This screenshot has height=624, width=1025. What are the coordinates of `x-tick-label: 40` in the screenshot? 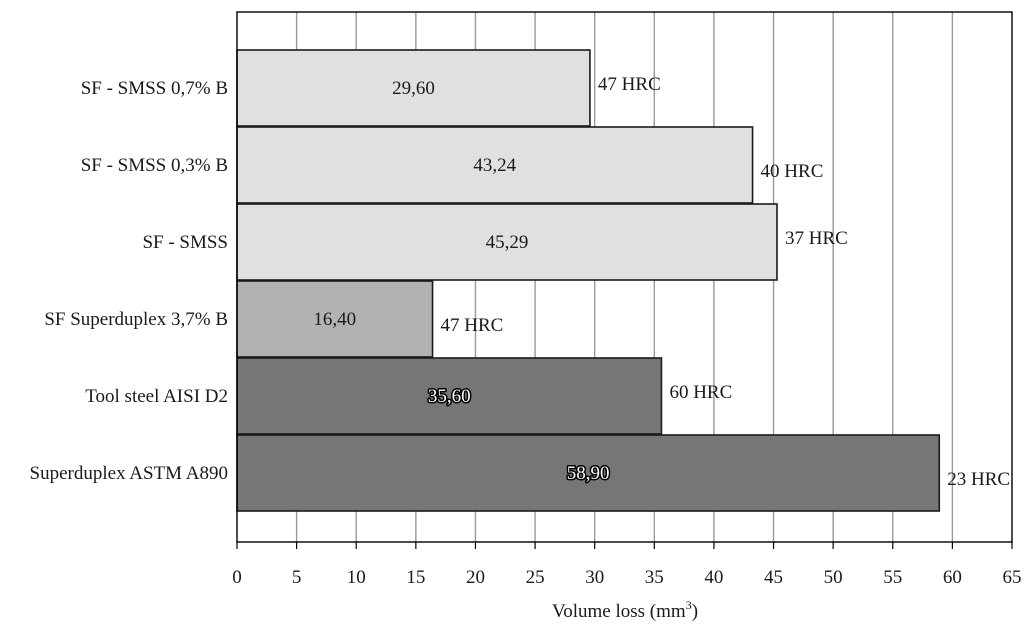 It's located at (713, 577).